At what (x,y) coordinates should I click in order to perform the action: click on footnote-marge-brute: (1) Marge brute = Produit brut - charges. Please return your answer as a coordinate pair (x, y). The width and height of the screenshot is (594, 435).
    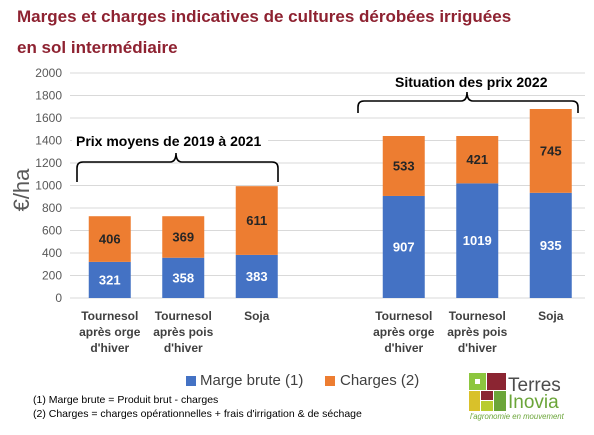
    Looking at the image, I should click on (126, 400).